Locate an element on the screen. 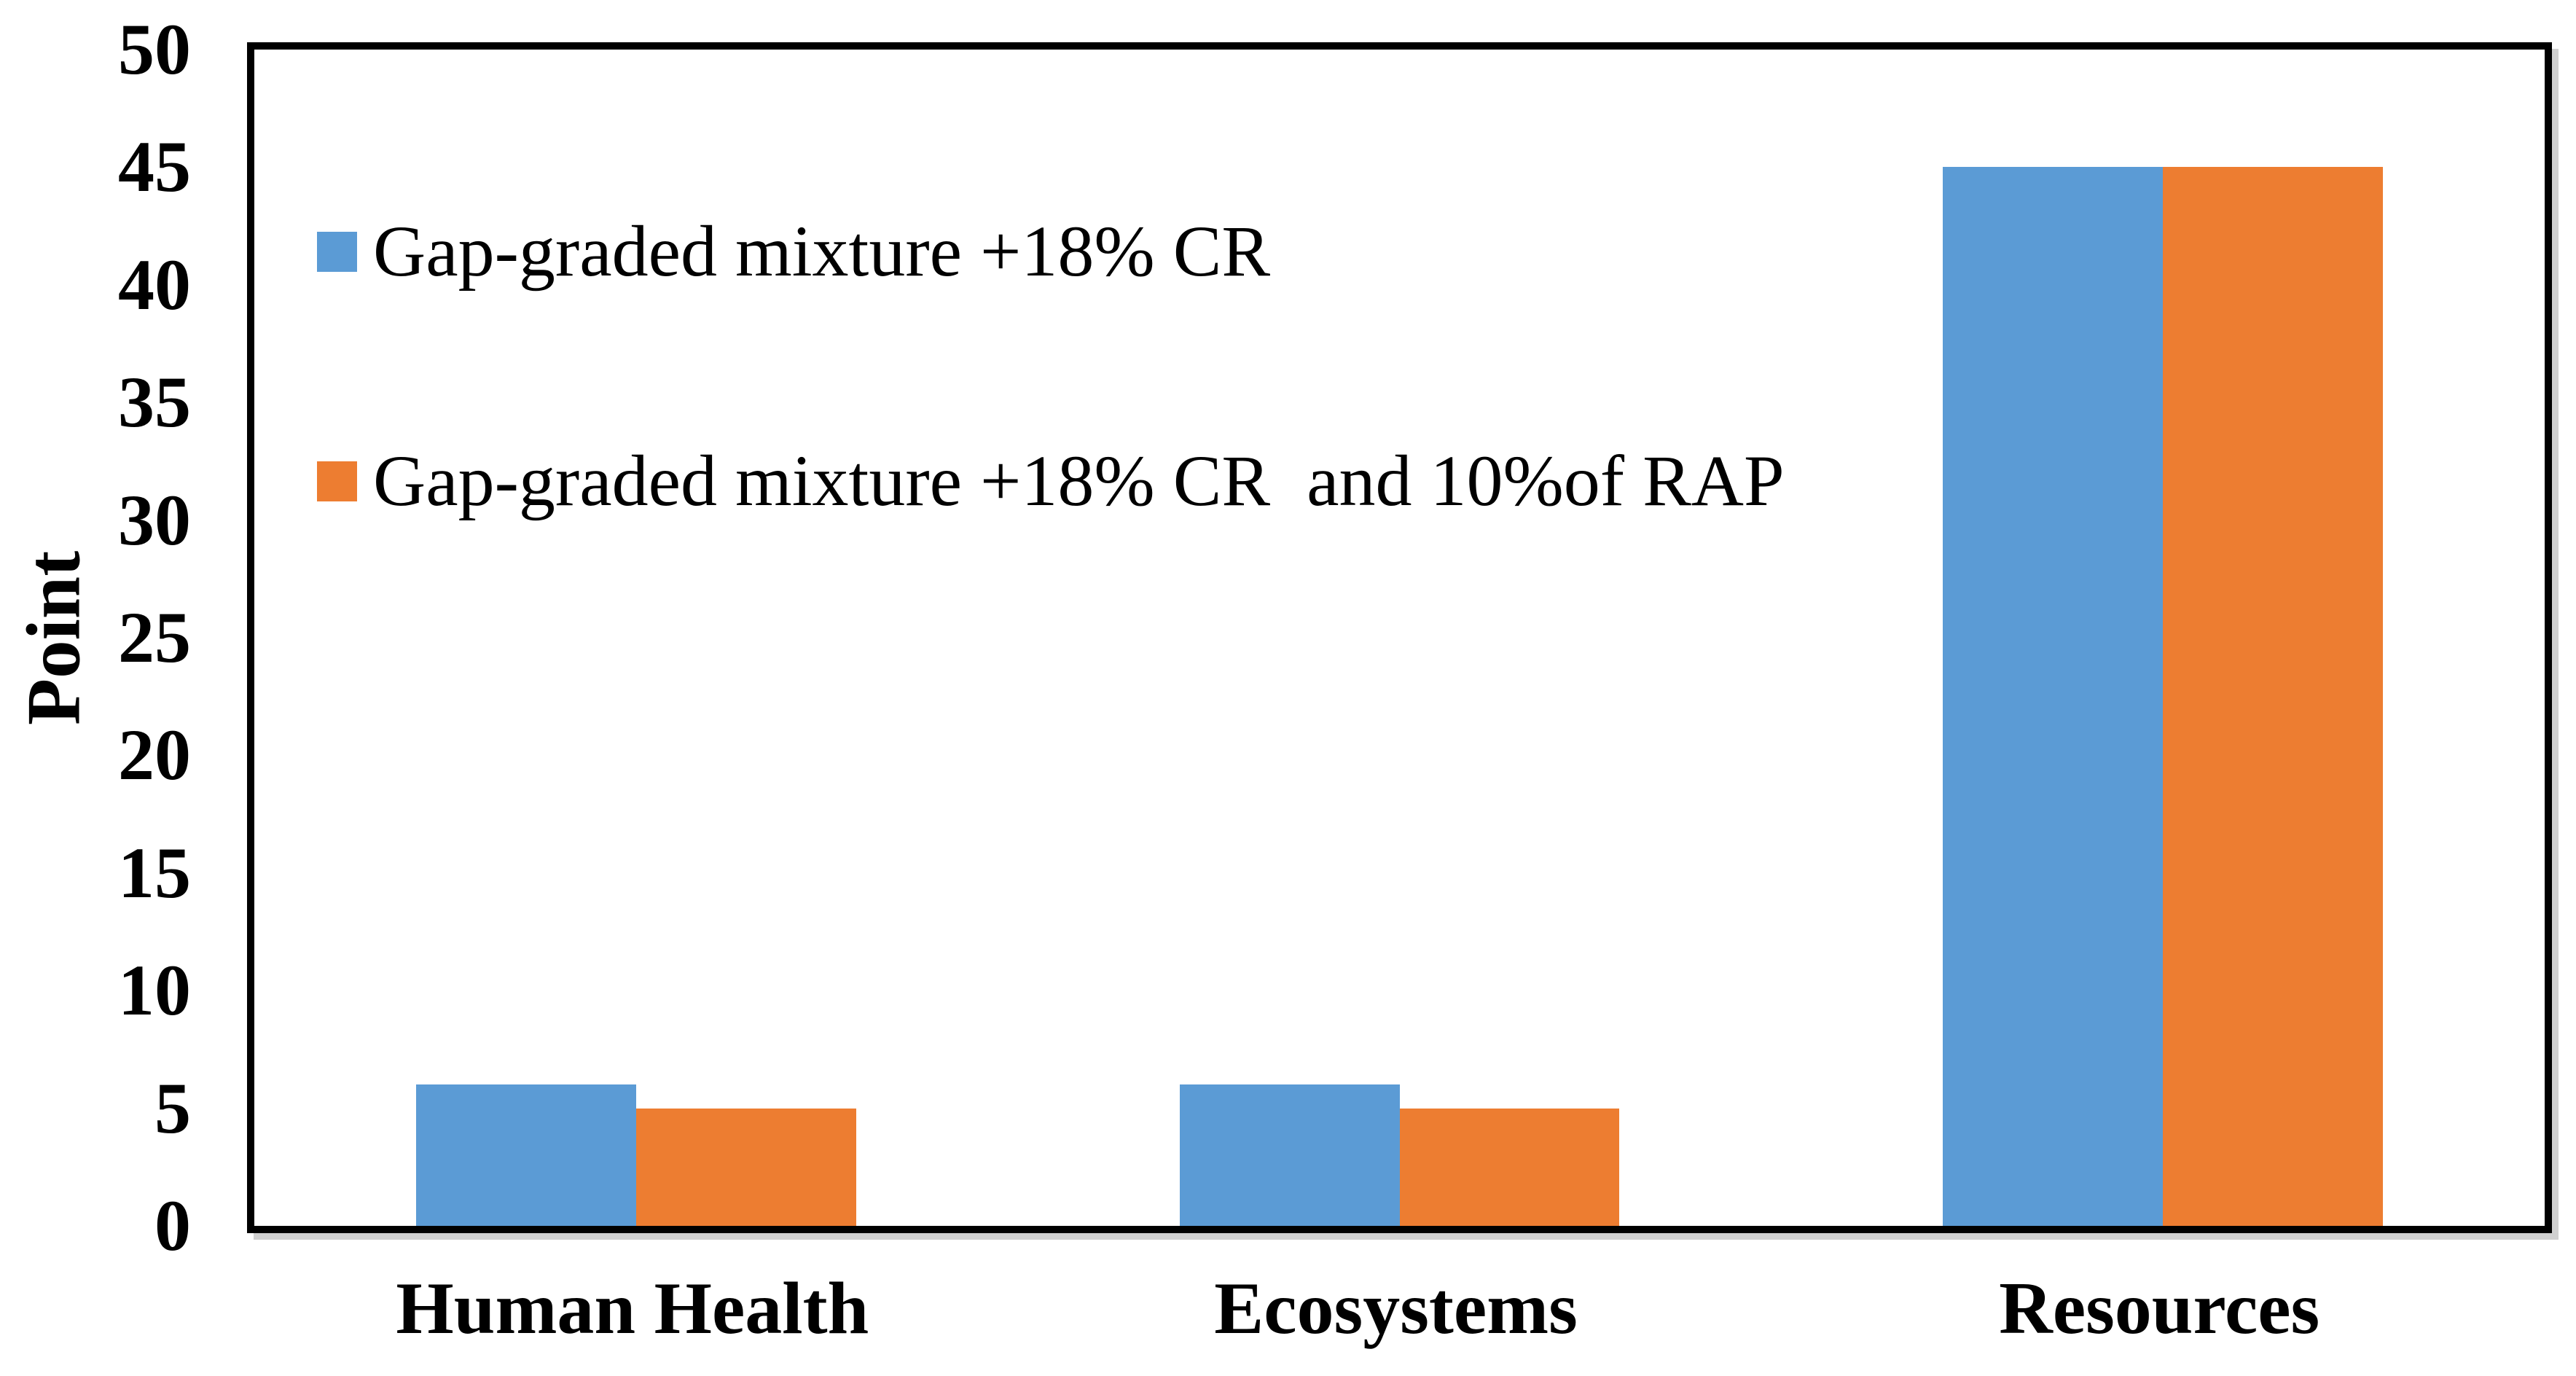 This screenshot has height=1376, width=2576. y-tick-label-45: 45 is located at coordinates (154, 167).